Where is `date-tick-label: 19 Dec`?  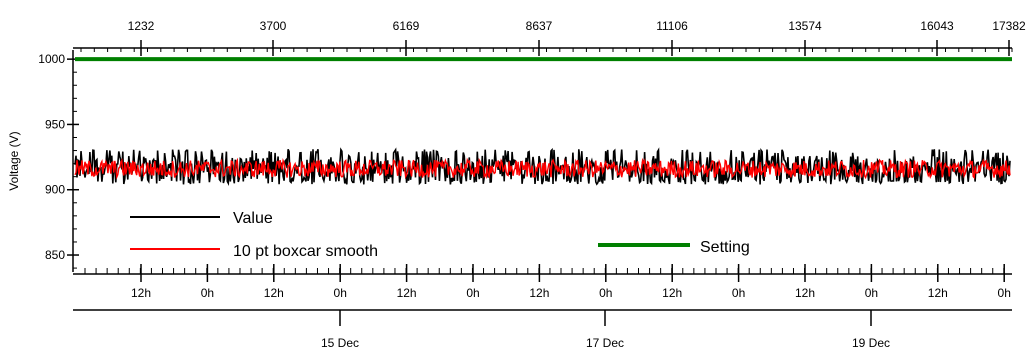 date-tick-label: 19 Dec is located at coordinates (871, 343).